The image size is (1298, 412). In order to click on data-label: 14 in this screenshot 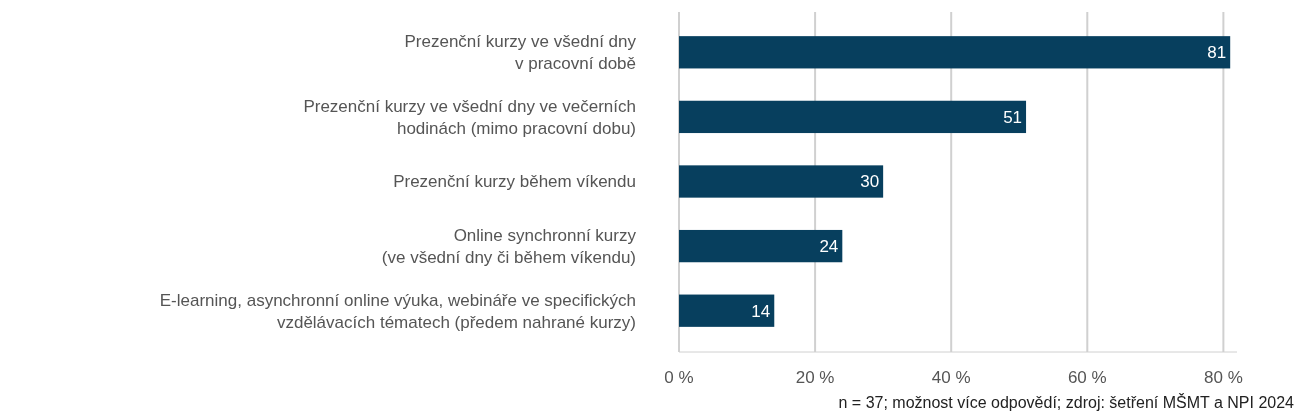, I will do `click(761, 311)`.